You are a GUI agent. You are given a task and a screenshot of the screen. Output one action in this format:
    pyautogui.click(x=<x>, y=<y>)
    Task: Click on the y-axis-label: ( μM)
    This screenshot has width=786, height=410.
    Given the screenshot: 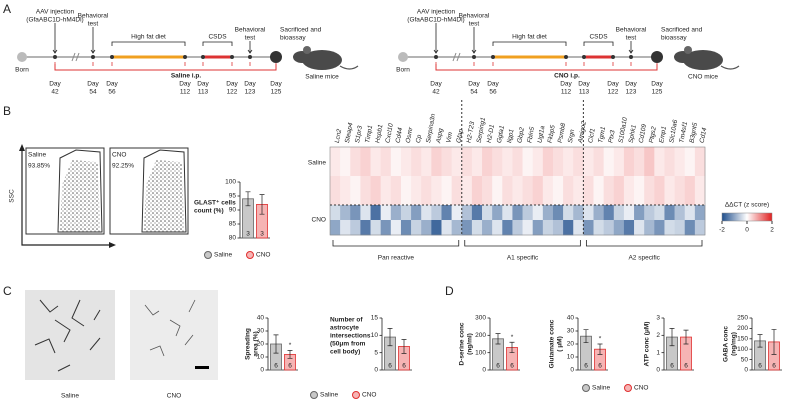 What is the action you would take?
    pyautogui.click(x=560, y=344)
    